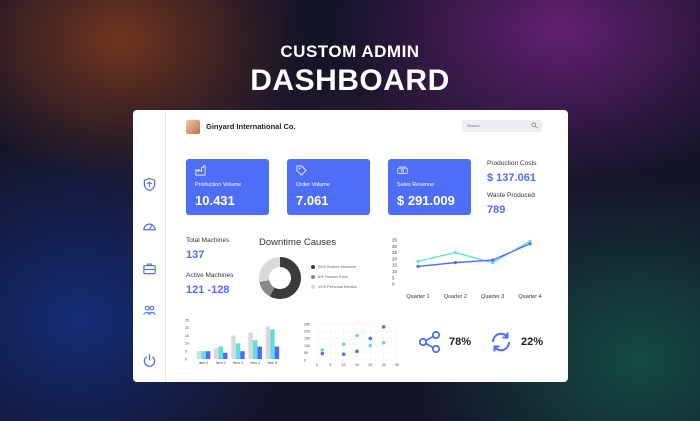  What do you see at coordinates (149, 226) in the screenshot?
I see `speedometer-icon` at bounding box center [149, 226].